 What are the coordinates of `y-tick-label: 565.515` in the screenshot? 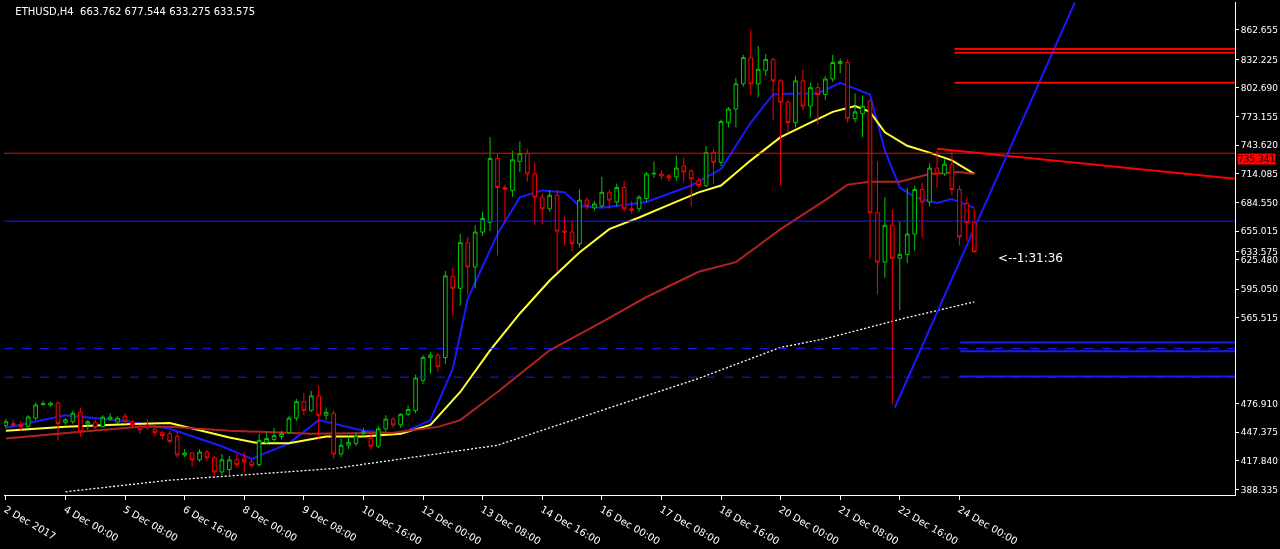 It's located at (1259, 317).